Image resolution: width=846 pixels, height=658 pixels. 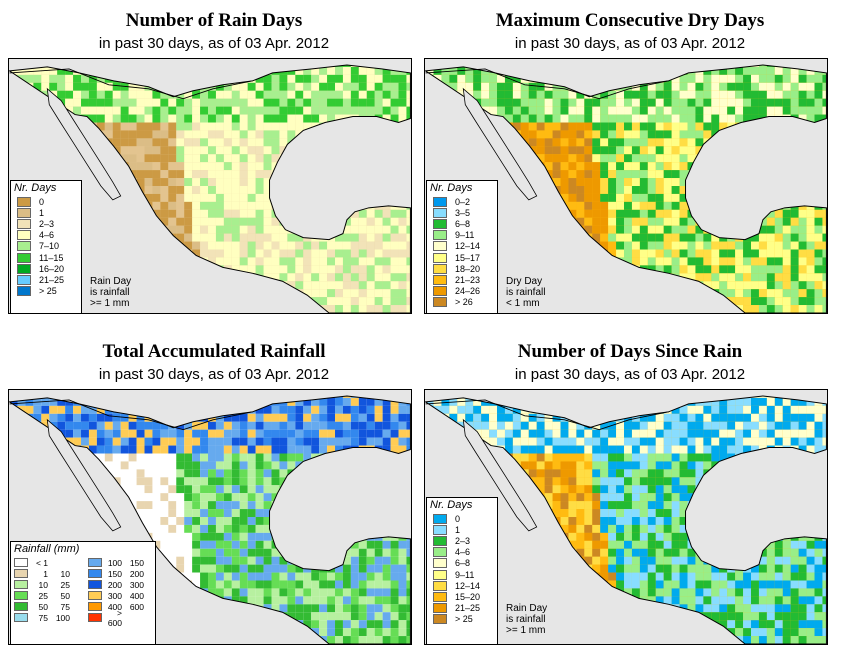 What do you see at coordinates (468, 279) in the screenshot?
I see `legend-label: 21–23` at bounding box center [468, 279].